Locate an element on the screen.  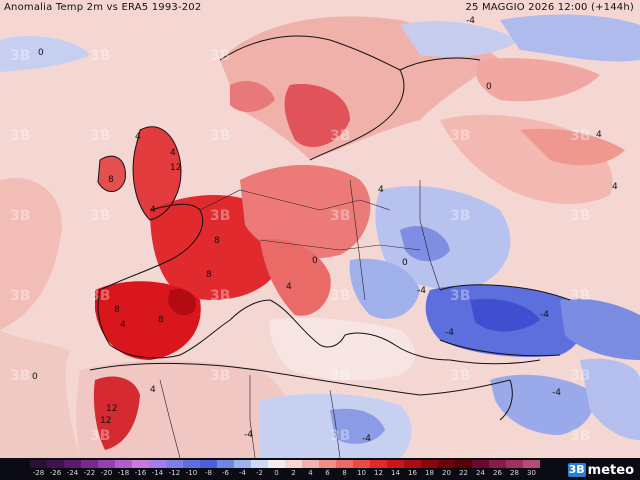
map-title: Anomalia Temp 2m vs ERA5 1993-202 is located at coordinates (103, 7).